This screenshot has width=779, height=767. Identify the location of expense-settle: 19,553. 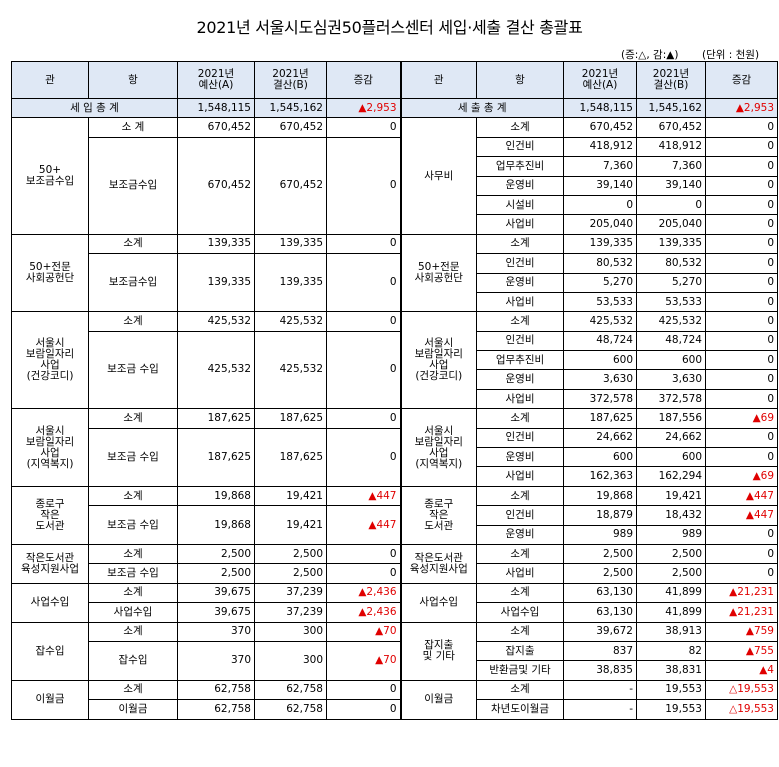
(671, 709).